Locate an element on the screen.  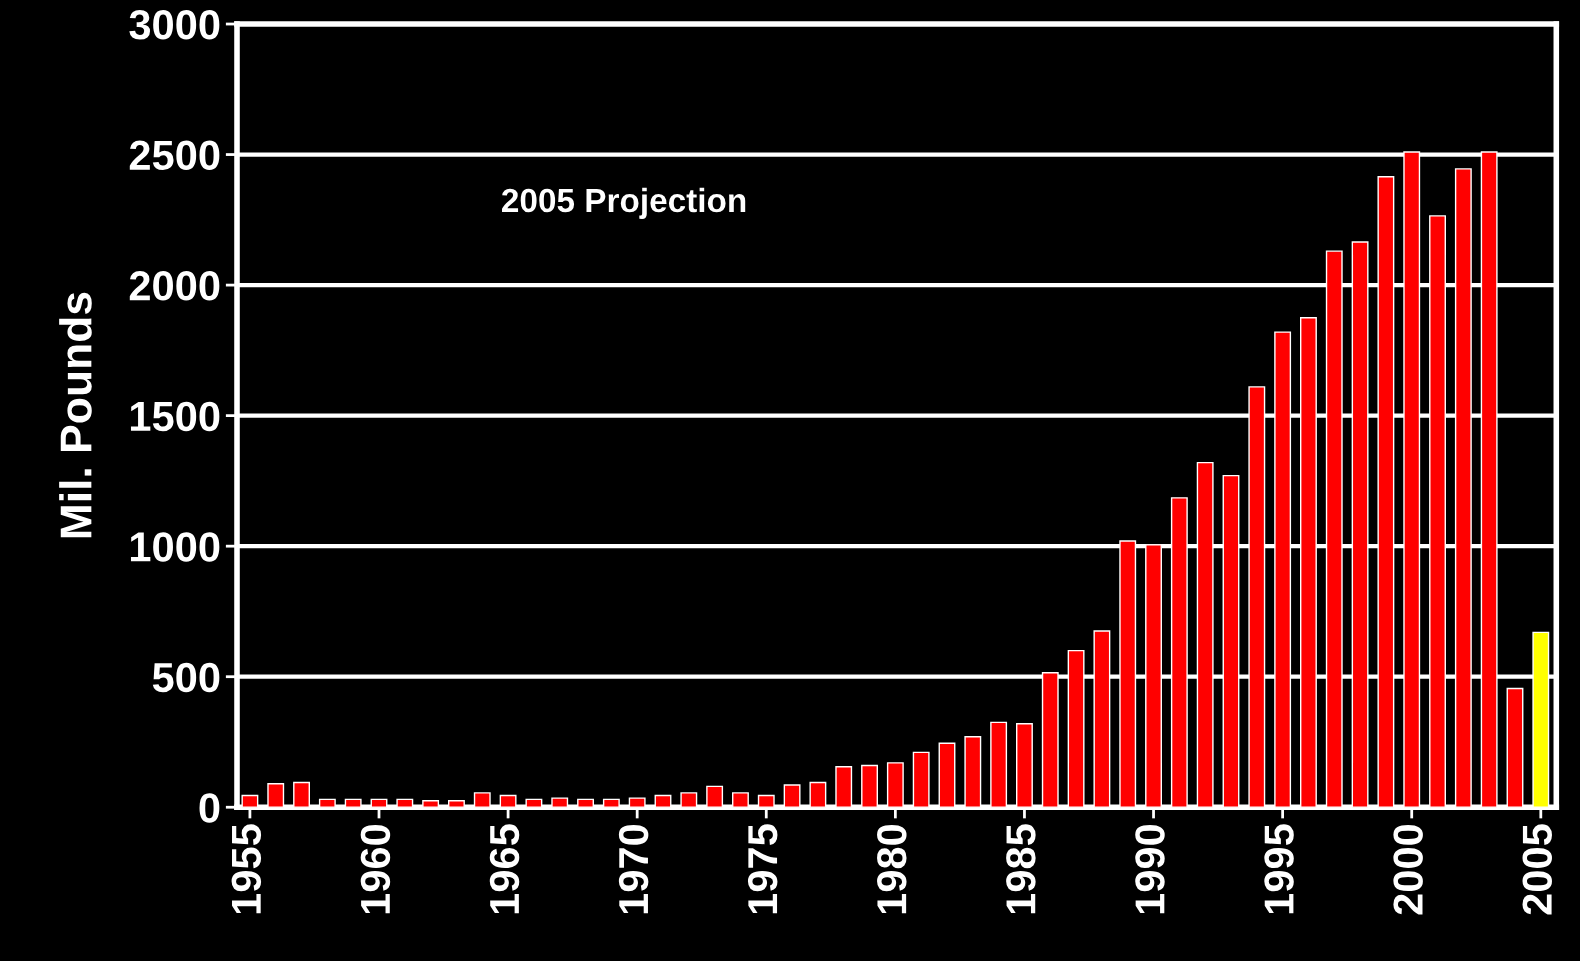
x-tick-label: 1995 is located at coordinates (1279, 869).